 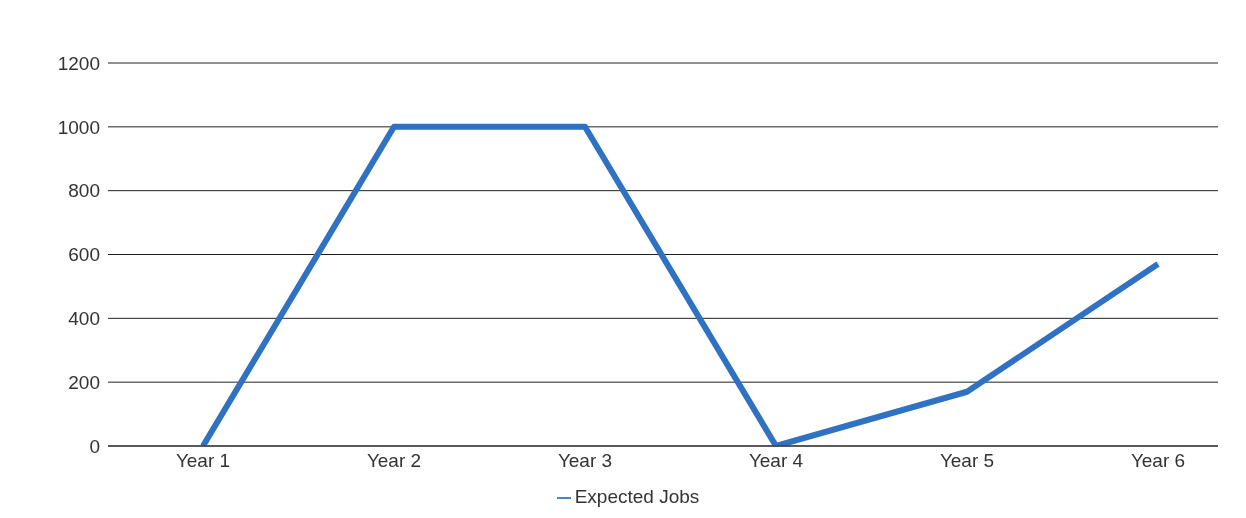 I want to click on y-tick-label: 1000, so click(x=78, y=127).